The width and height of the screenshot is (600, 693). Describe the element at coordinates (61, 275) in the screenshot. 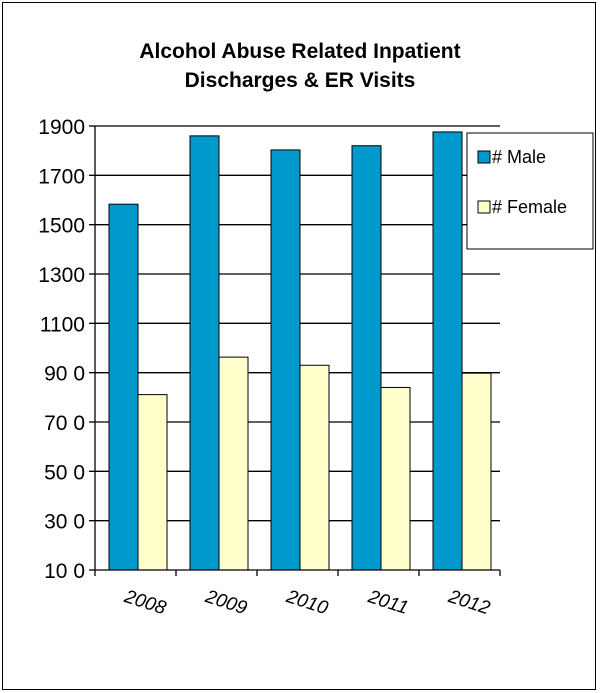

I see `y-tick-label: 1300` at that location.